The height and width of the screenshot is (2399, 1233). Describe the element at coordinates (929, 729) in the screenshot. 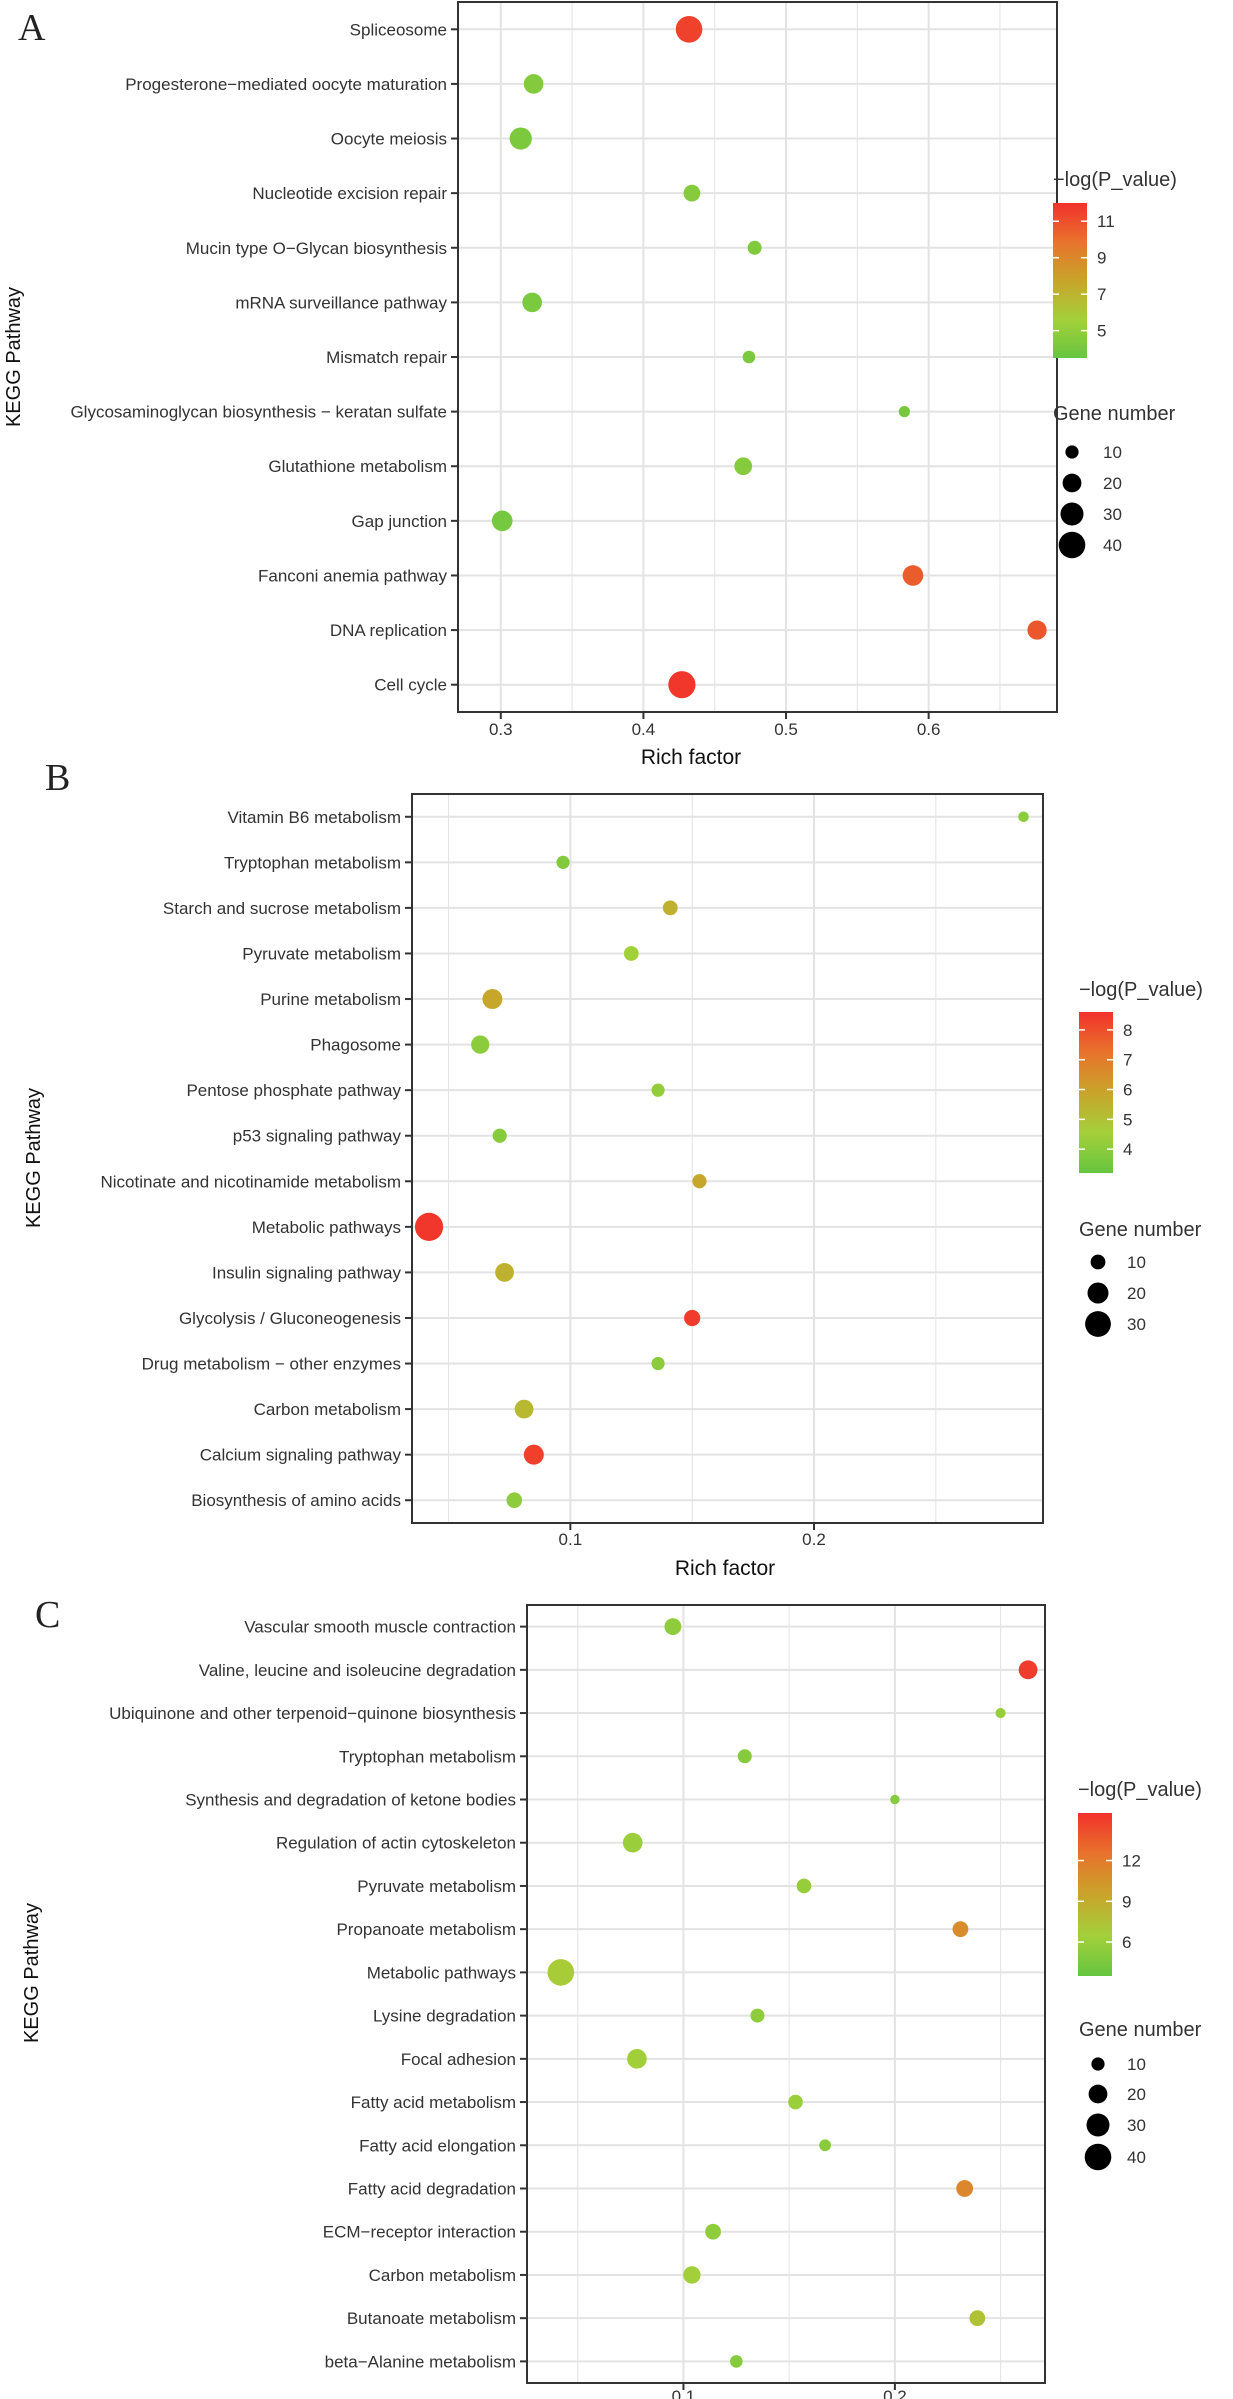

I see `x-tick-label: 0.6` at that location.